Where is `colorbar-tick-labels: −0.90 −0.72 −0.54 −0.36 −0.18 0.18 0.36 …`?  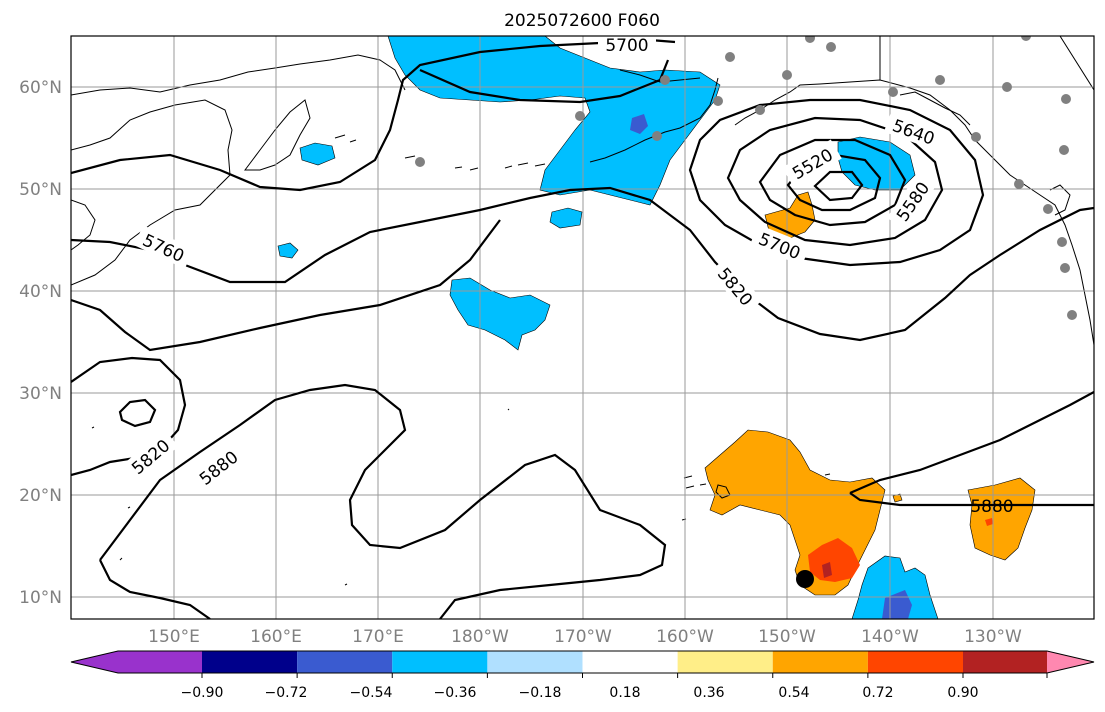 colorbar-tick-labels: −0.90 −0.72 −0.54 −0.36 −0.18 0.18 0.36 … is located at coordinates (580, 693).